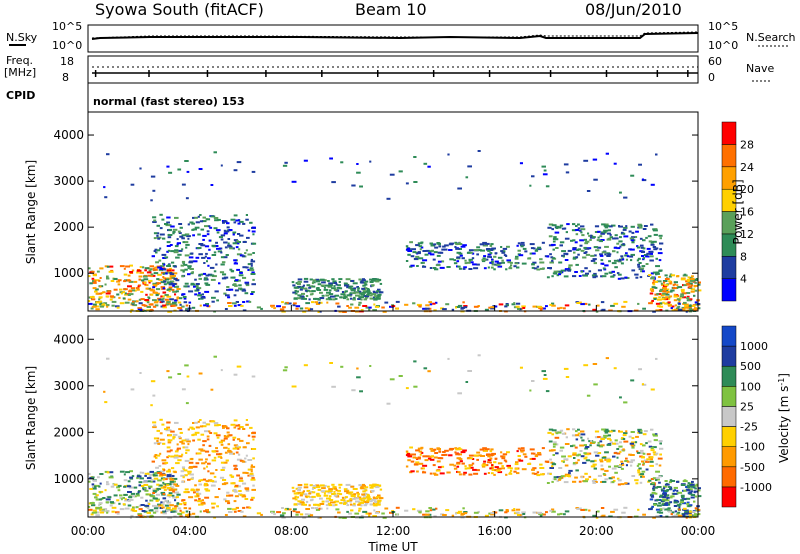 The height and width of the screenshot is (554, 800). Describe the element at coordinates (729, 457) in the screenshot. I see `colorbar-swatch` at that location.